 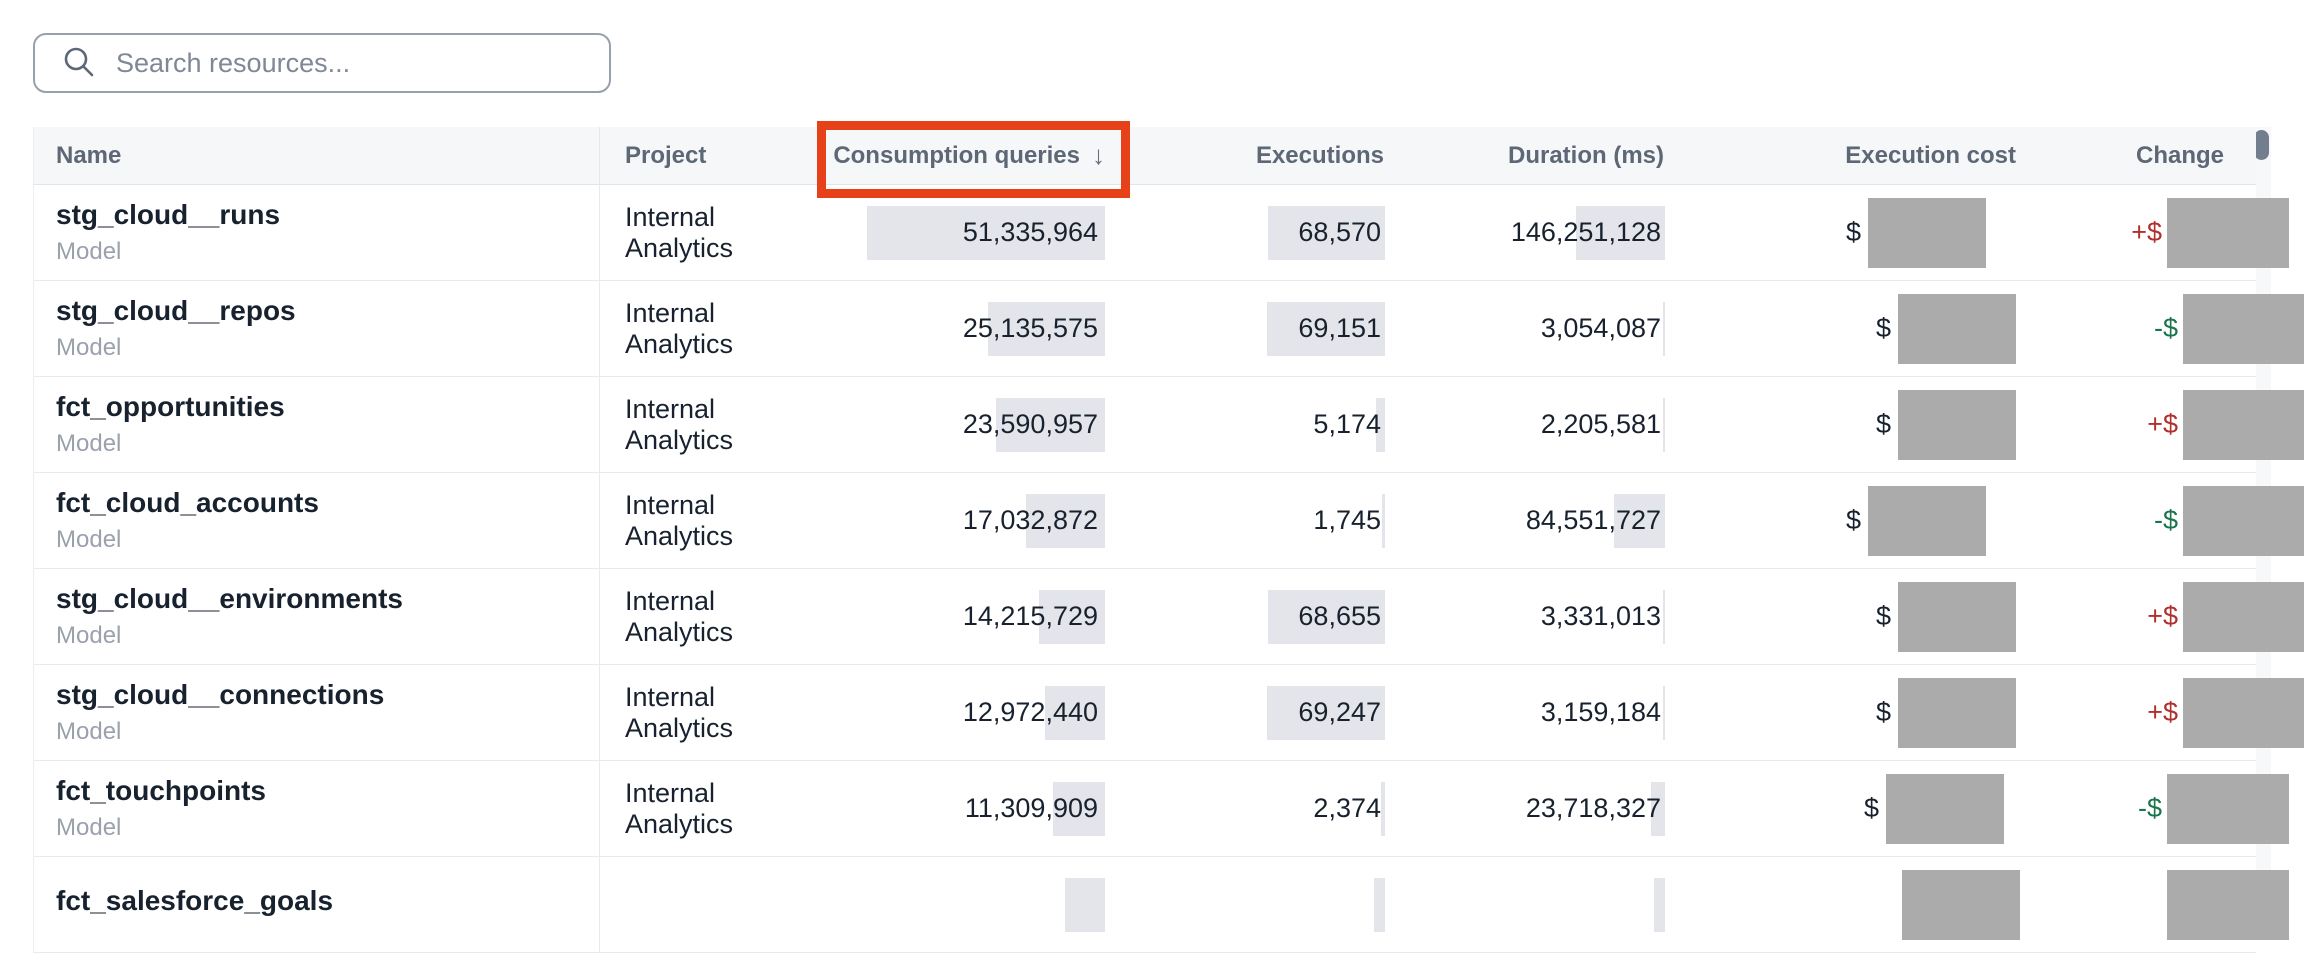 I want to click on search-box, so click(x=322, y=63).